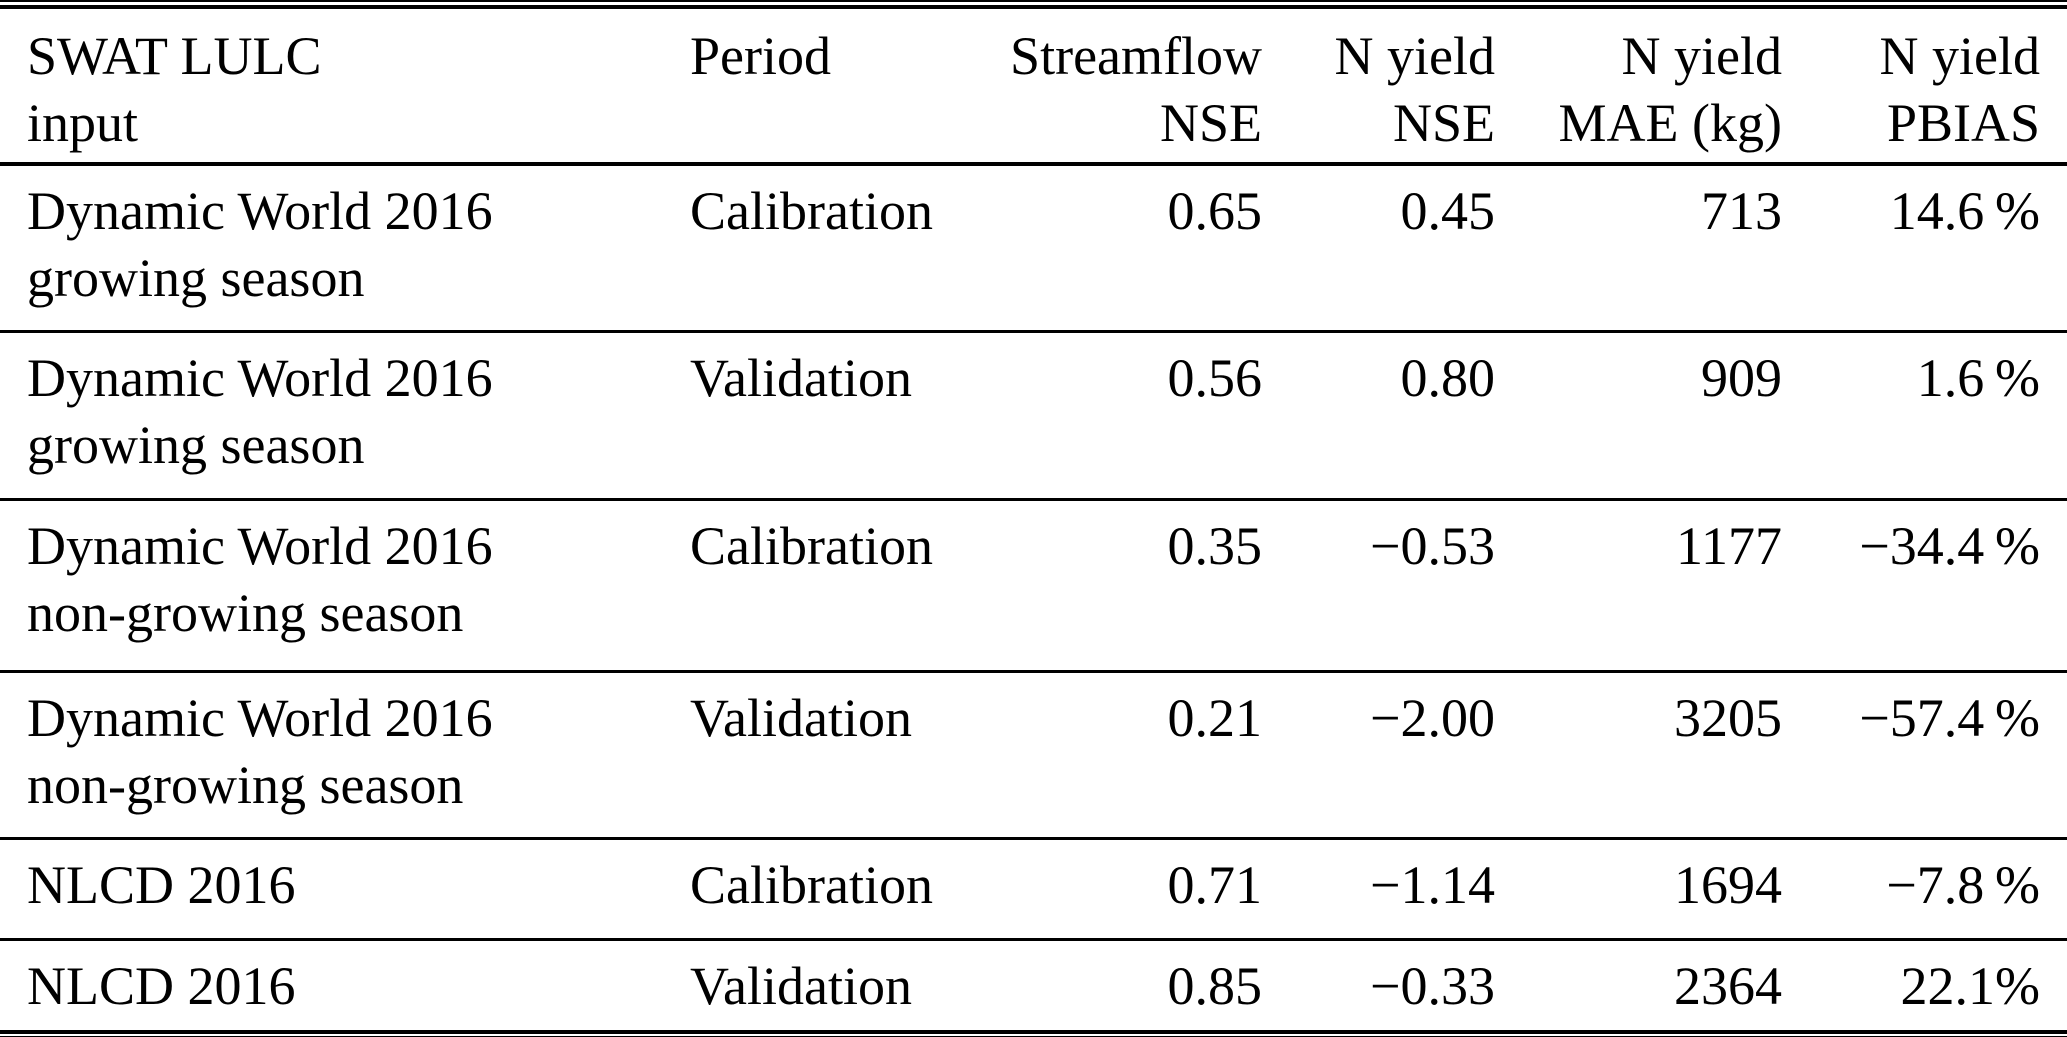 This screenshot has width=2067, height=1037. What do you see at coordinates (1378, 249) in the screenshot?
I see `cell-n-yield-nse: 0.45` at bounding box center [1378, 249].